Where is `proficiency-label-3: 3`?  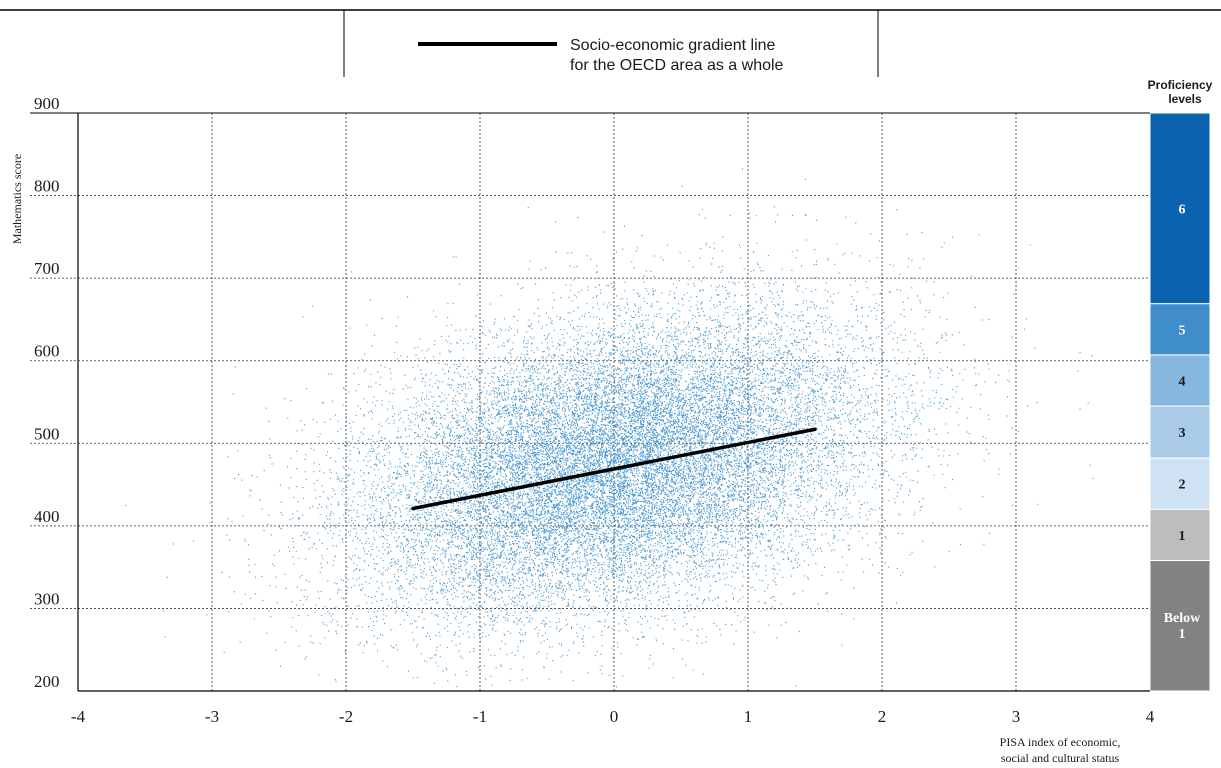 proficiency-label-3: 3 is located at coordinates (1182, 433).